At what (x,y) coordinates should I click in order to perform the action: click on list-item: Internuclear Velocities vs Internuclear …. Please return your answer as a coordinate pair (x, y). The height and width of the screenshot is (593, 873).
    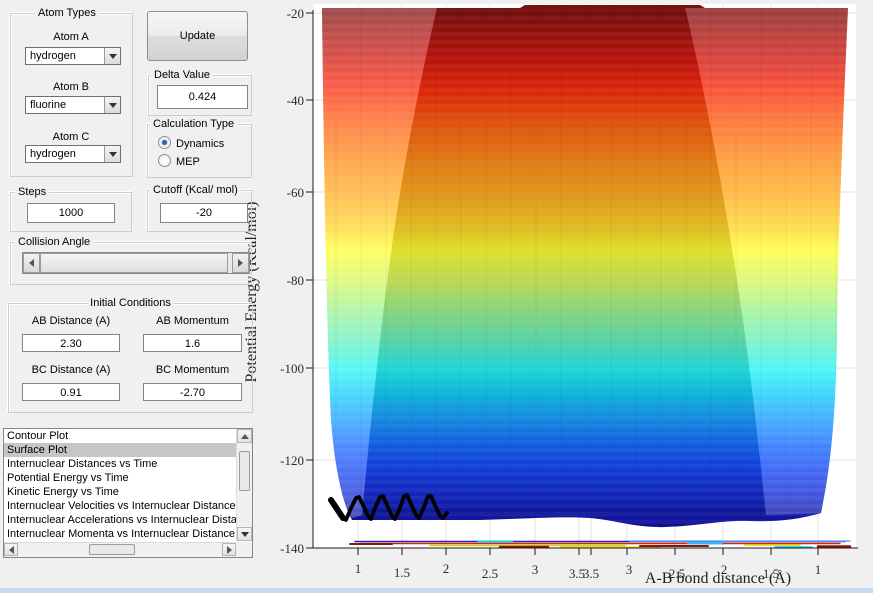
    Looking at the image, I should click on (121, 506).